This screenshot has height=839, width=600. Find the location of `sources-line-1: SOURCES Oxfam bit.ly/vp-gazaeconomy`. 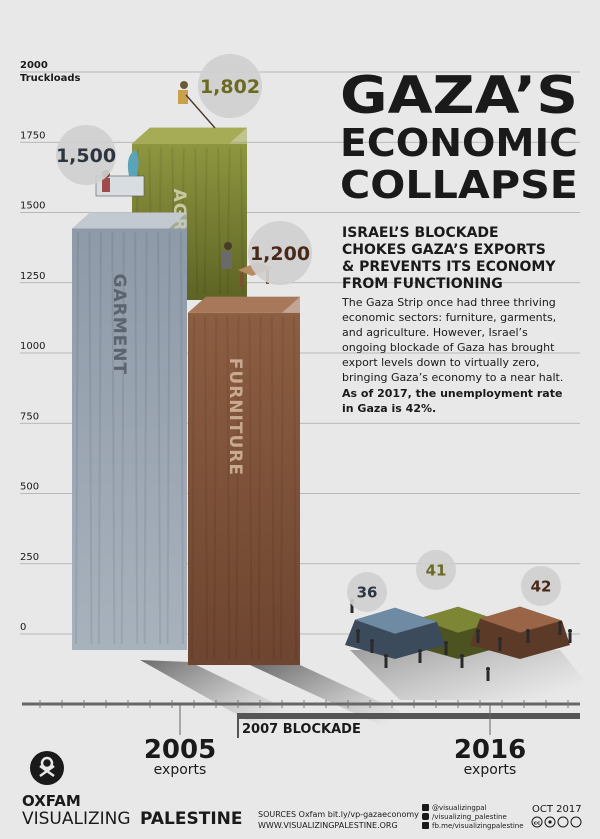

sources-line-1: SOURCES Oxfam bit.ly/vp-gazaeconomy is located at coordinates (338, 814).